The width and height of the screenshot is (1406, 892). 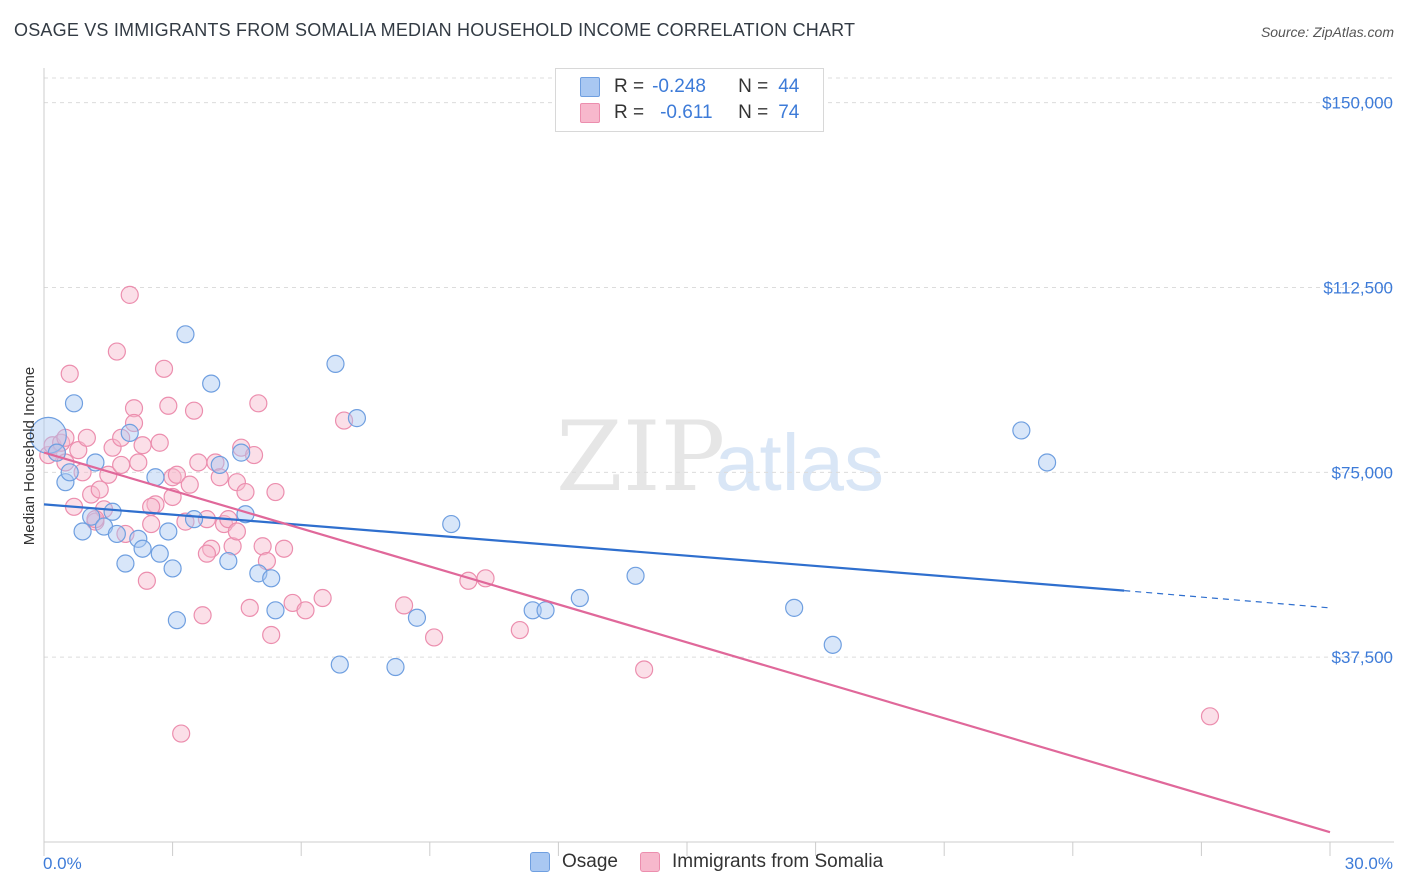 What do you see at coordinates (1327, 32) in the screenshot?
I see `source-label: Source: ZipAtlas.com` at bounding box center [1327, 32].